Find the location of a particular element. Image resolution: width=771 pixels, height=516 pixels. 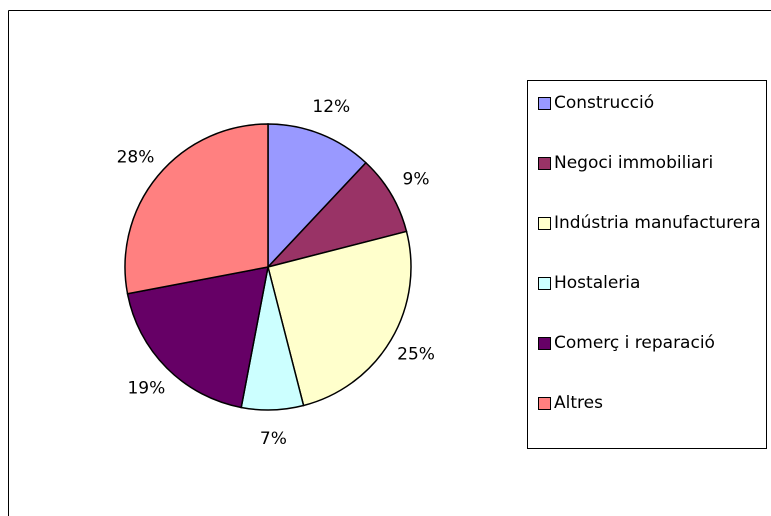

legend-label: Construcció is located at coordinates (604, 103).